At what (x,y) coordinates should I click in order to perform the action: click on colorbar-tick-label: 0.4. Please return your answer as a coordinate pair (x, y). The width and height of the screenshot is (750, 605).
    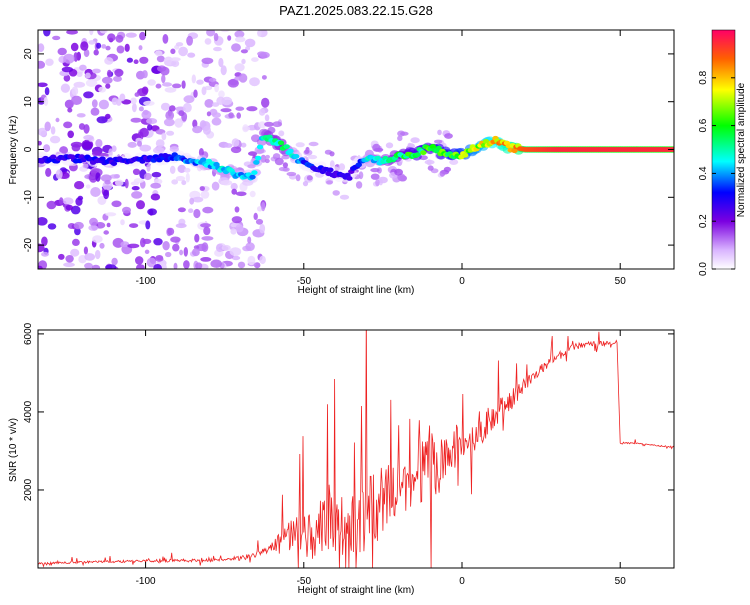
    Looking at the image, I should click on (703, 173).